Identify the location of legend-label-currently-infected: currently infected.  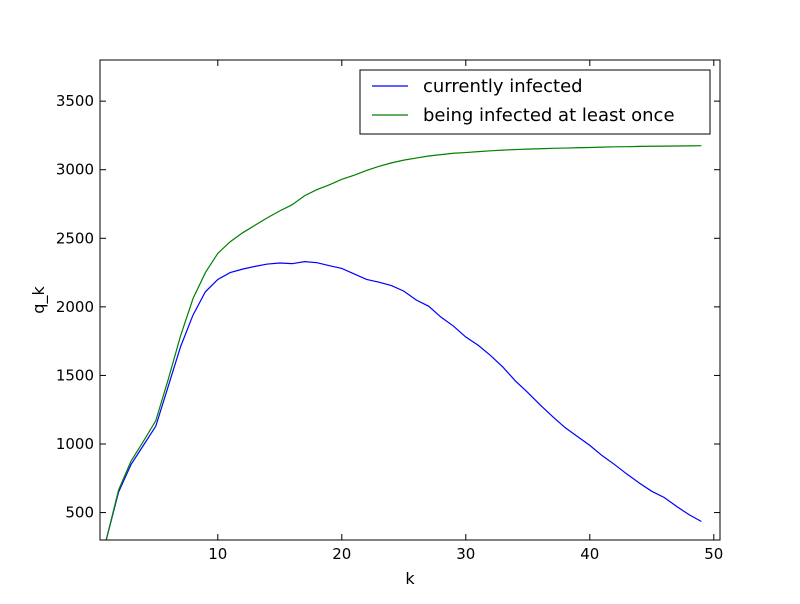
(503, 86).